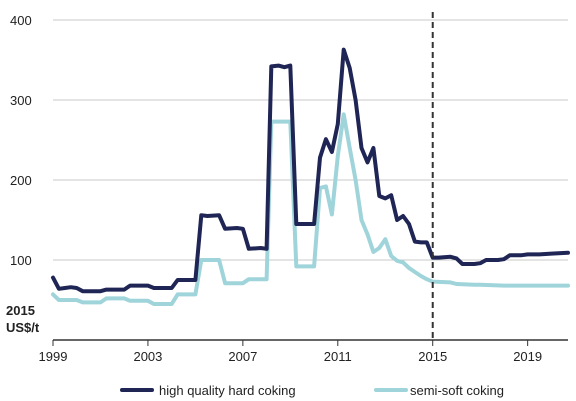  What do you see at coordinates (312, 390) in the screenshot?
I see `legend: high quality hard coking semi-soft coking` at bounding box center [312, 390].